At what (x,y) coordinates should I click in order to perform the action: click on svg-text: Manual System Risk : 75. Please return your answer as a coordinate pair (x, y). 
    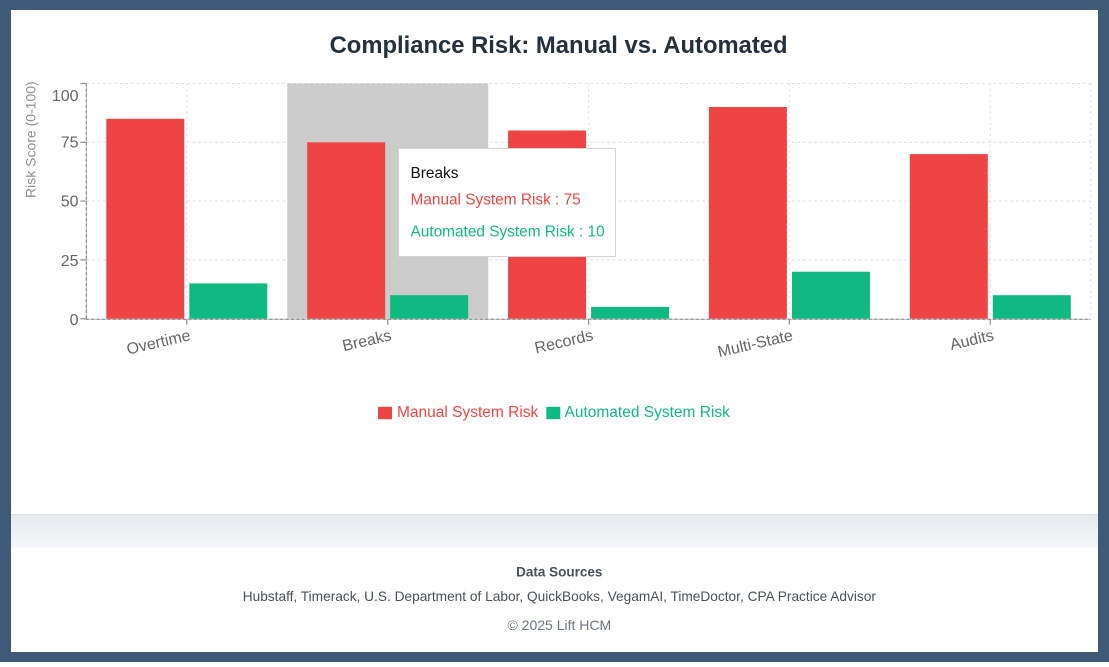
    Looking at the image, I should click on (496, 199).